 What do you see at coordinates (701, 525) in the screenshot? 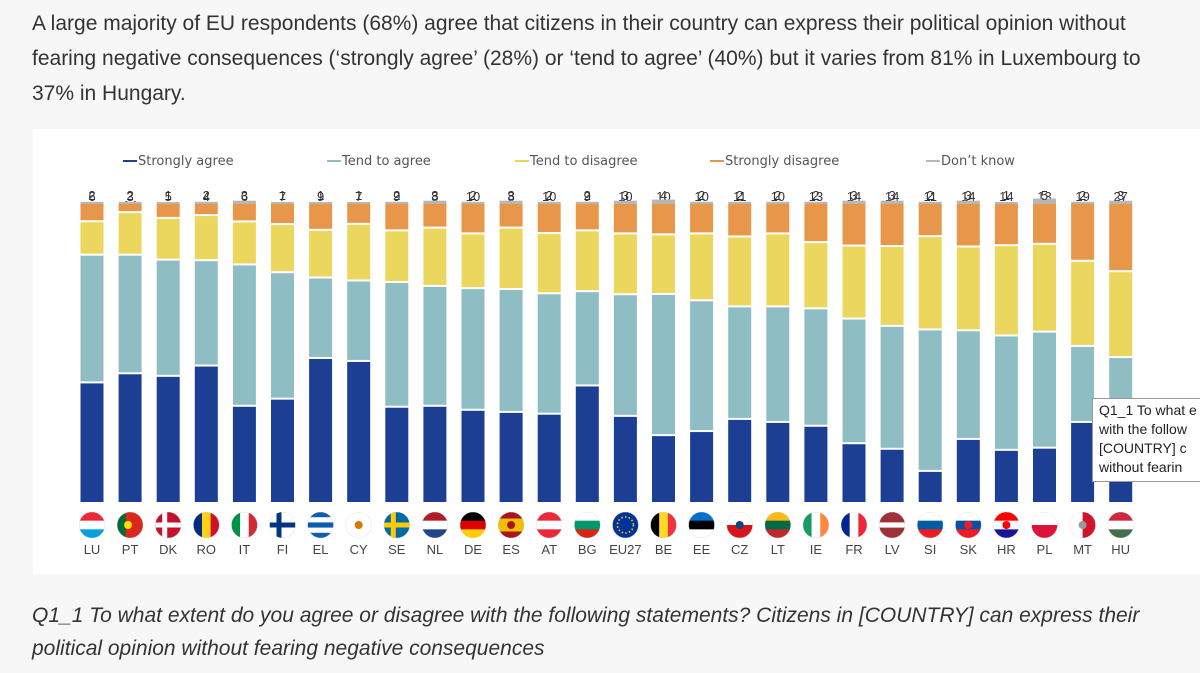
I see `flag-ee` at bounding box center [701, 525].